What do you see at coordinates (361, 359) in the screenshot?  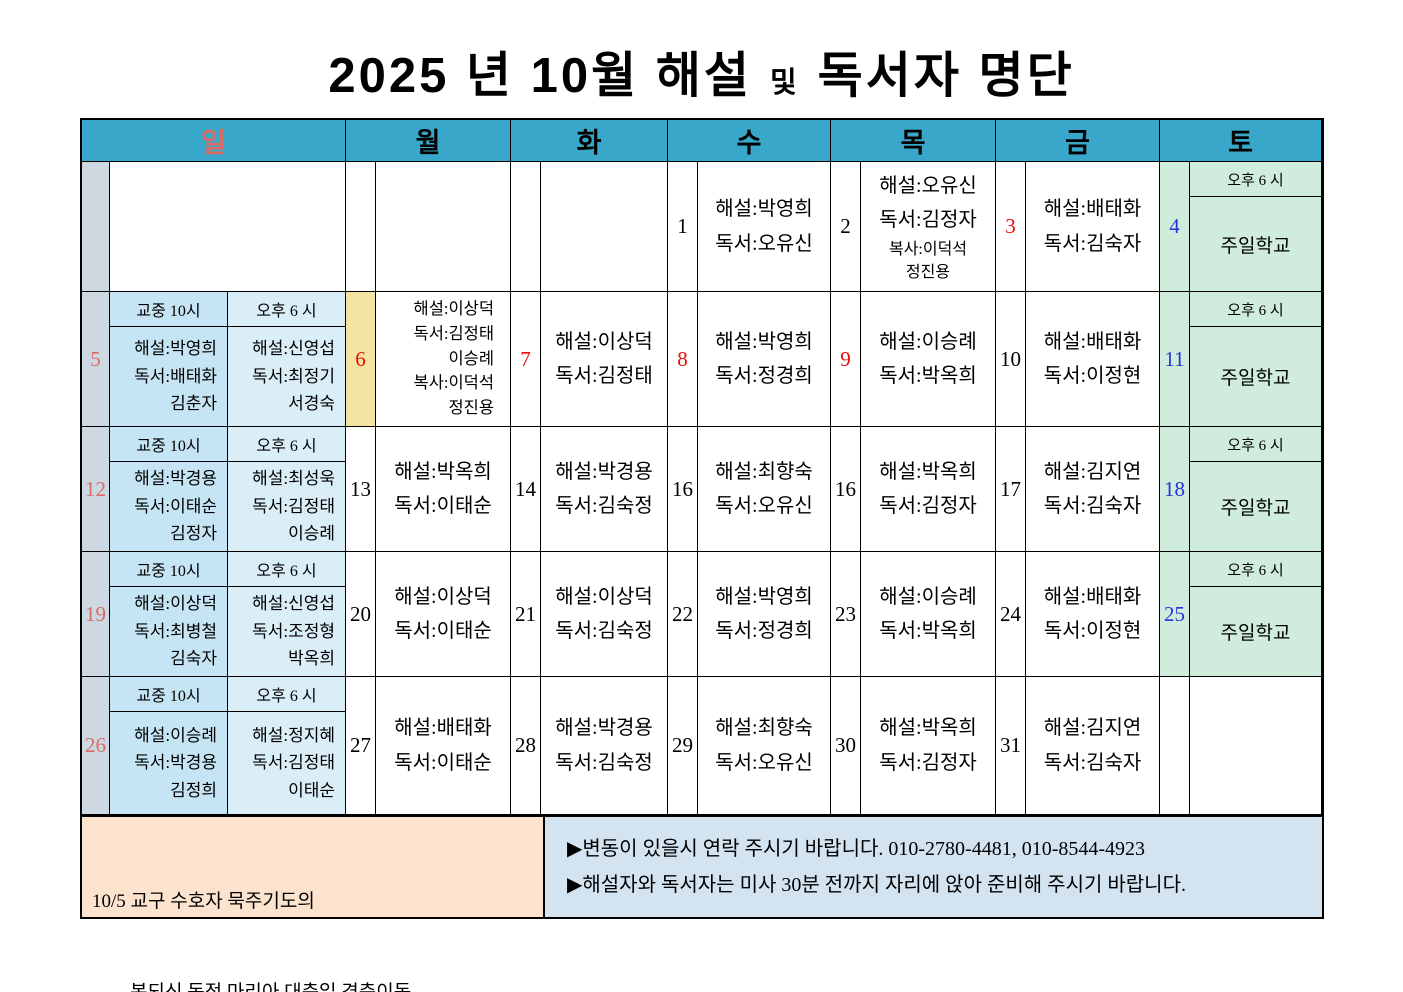 I see `date-cell: 6` at bounding box center [361, 359].